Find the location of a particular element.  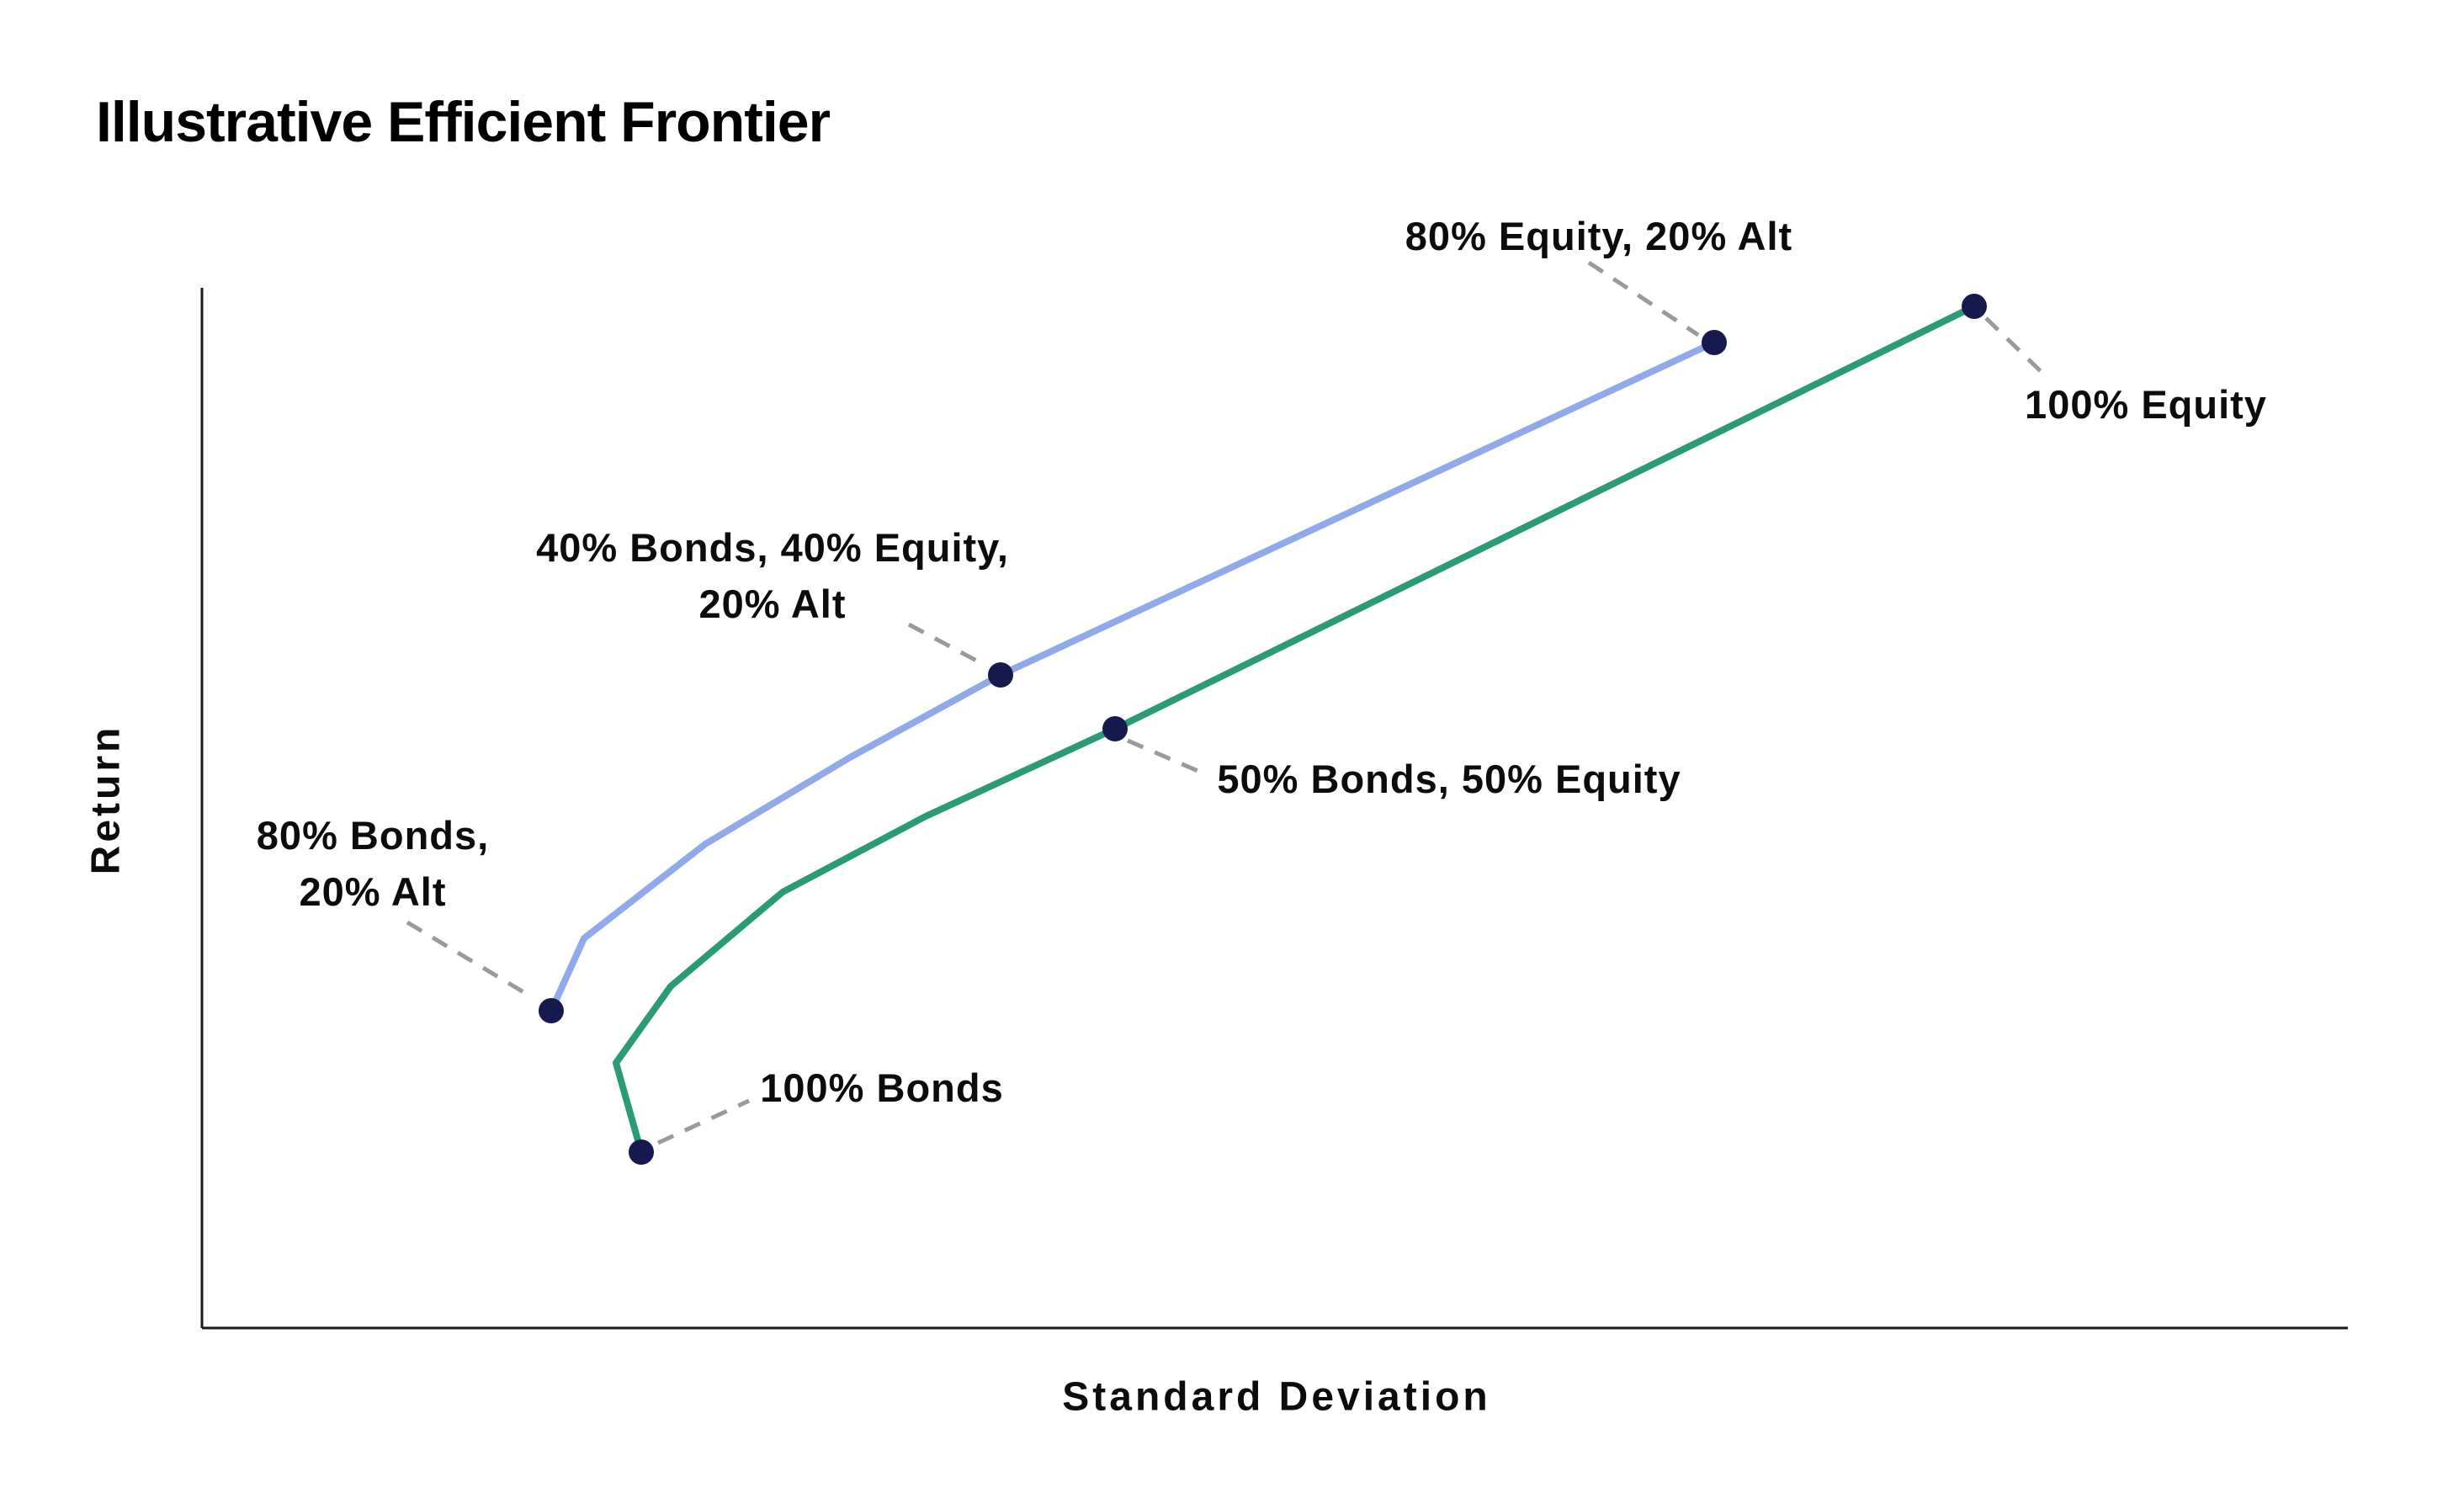

leader-line-100pct-bonds is located at coordinates (703, 1121).